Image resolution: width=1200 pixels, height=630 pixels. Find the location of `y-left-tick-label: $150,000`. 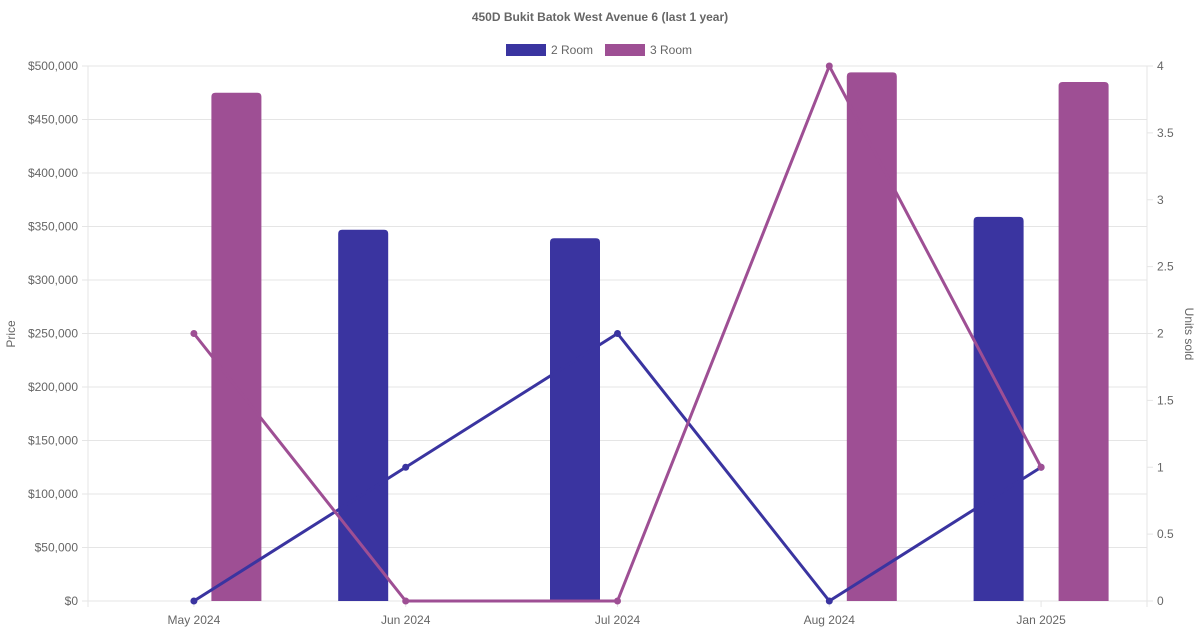

y-left-tick-label: $150,000 is located at coordinates (53, 441).